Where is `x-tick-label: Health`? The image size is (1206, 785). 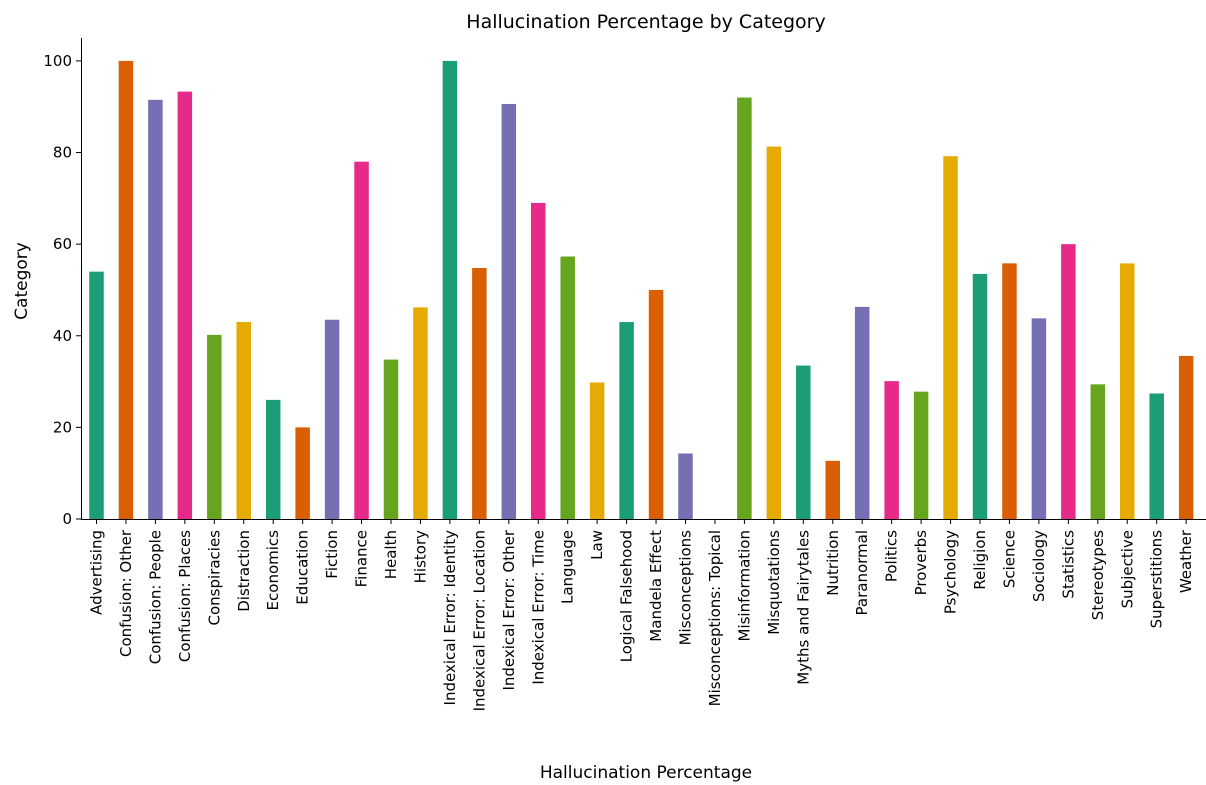 x-tick-label: Health is located at coordinates (391, 554).